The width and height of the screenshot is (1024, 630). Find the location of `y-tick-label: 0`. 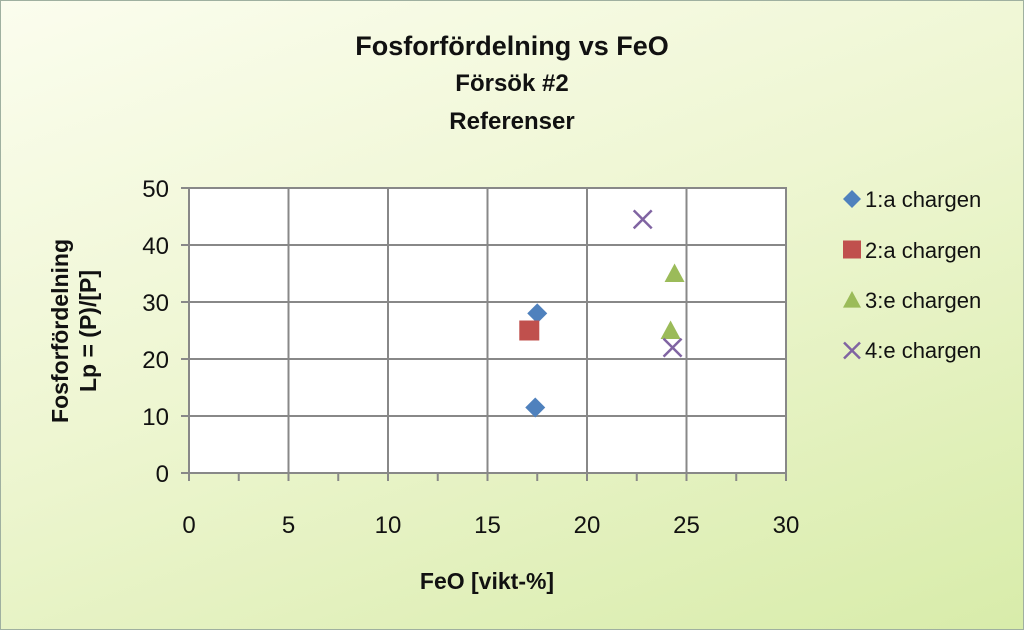

y-tick-label: 0 is located at coordinates (162, 474).